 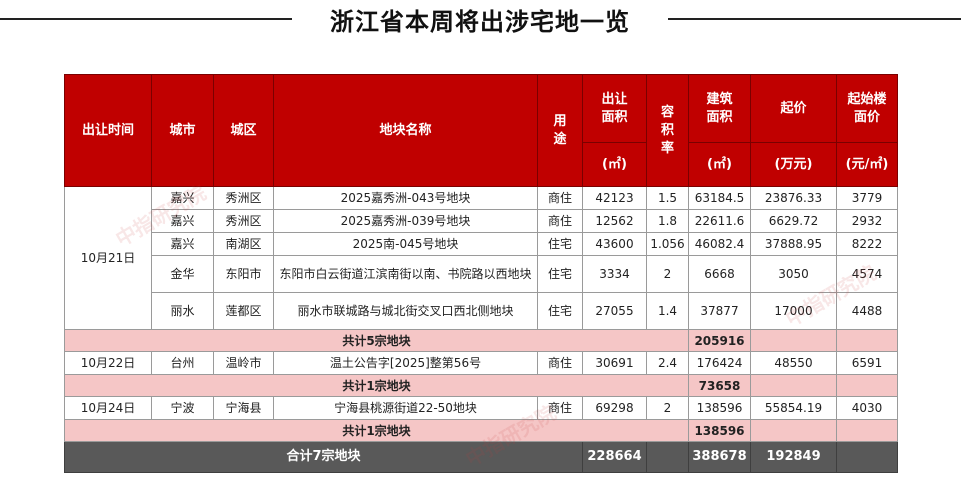 What do you see at coordinates (814, 19) in the screenshot?
I see `title-divider-right` at bounding box center [814, 19].